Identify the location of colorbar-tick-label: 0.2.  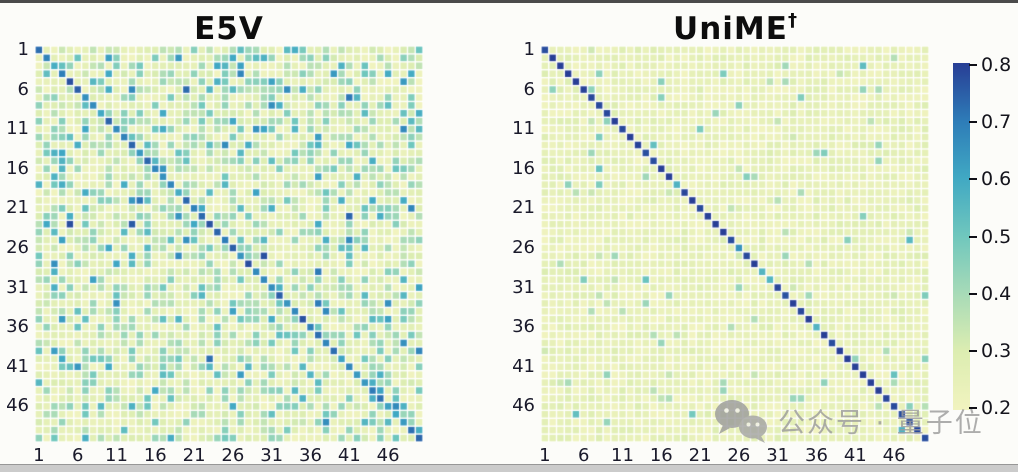
(996, 408).